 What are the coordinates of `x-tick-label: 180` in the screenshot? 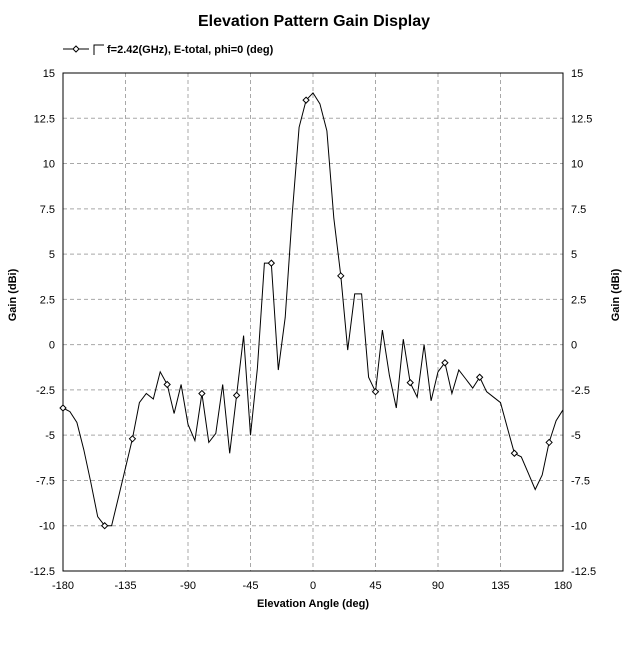 It's located at (563, 586).